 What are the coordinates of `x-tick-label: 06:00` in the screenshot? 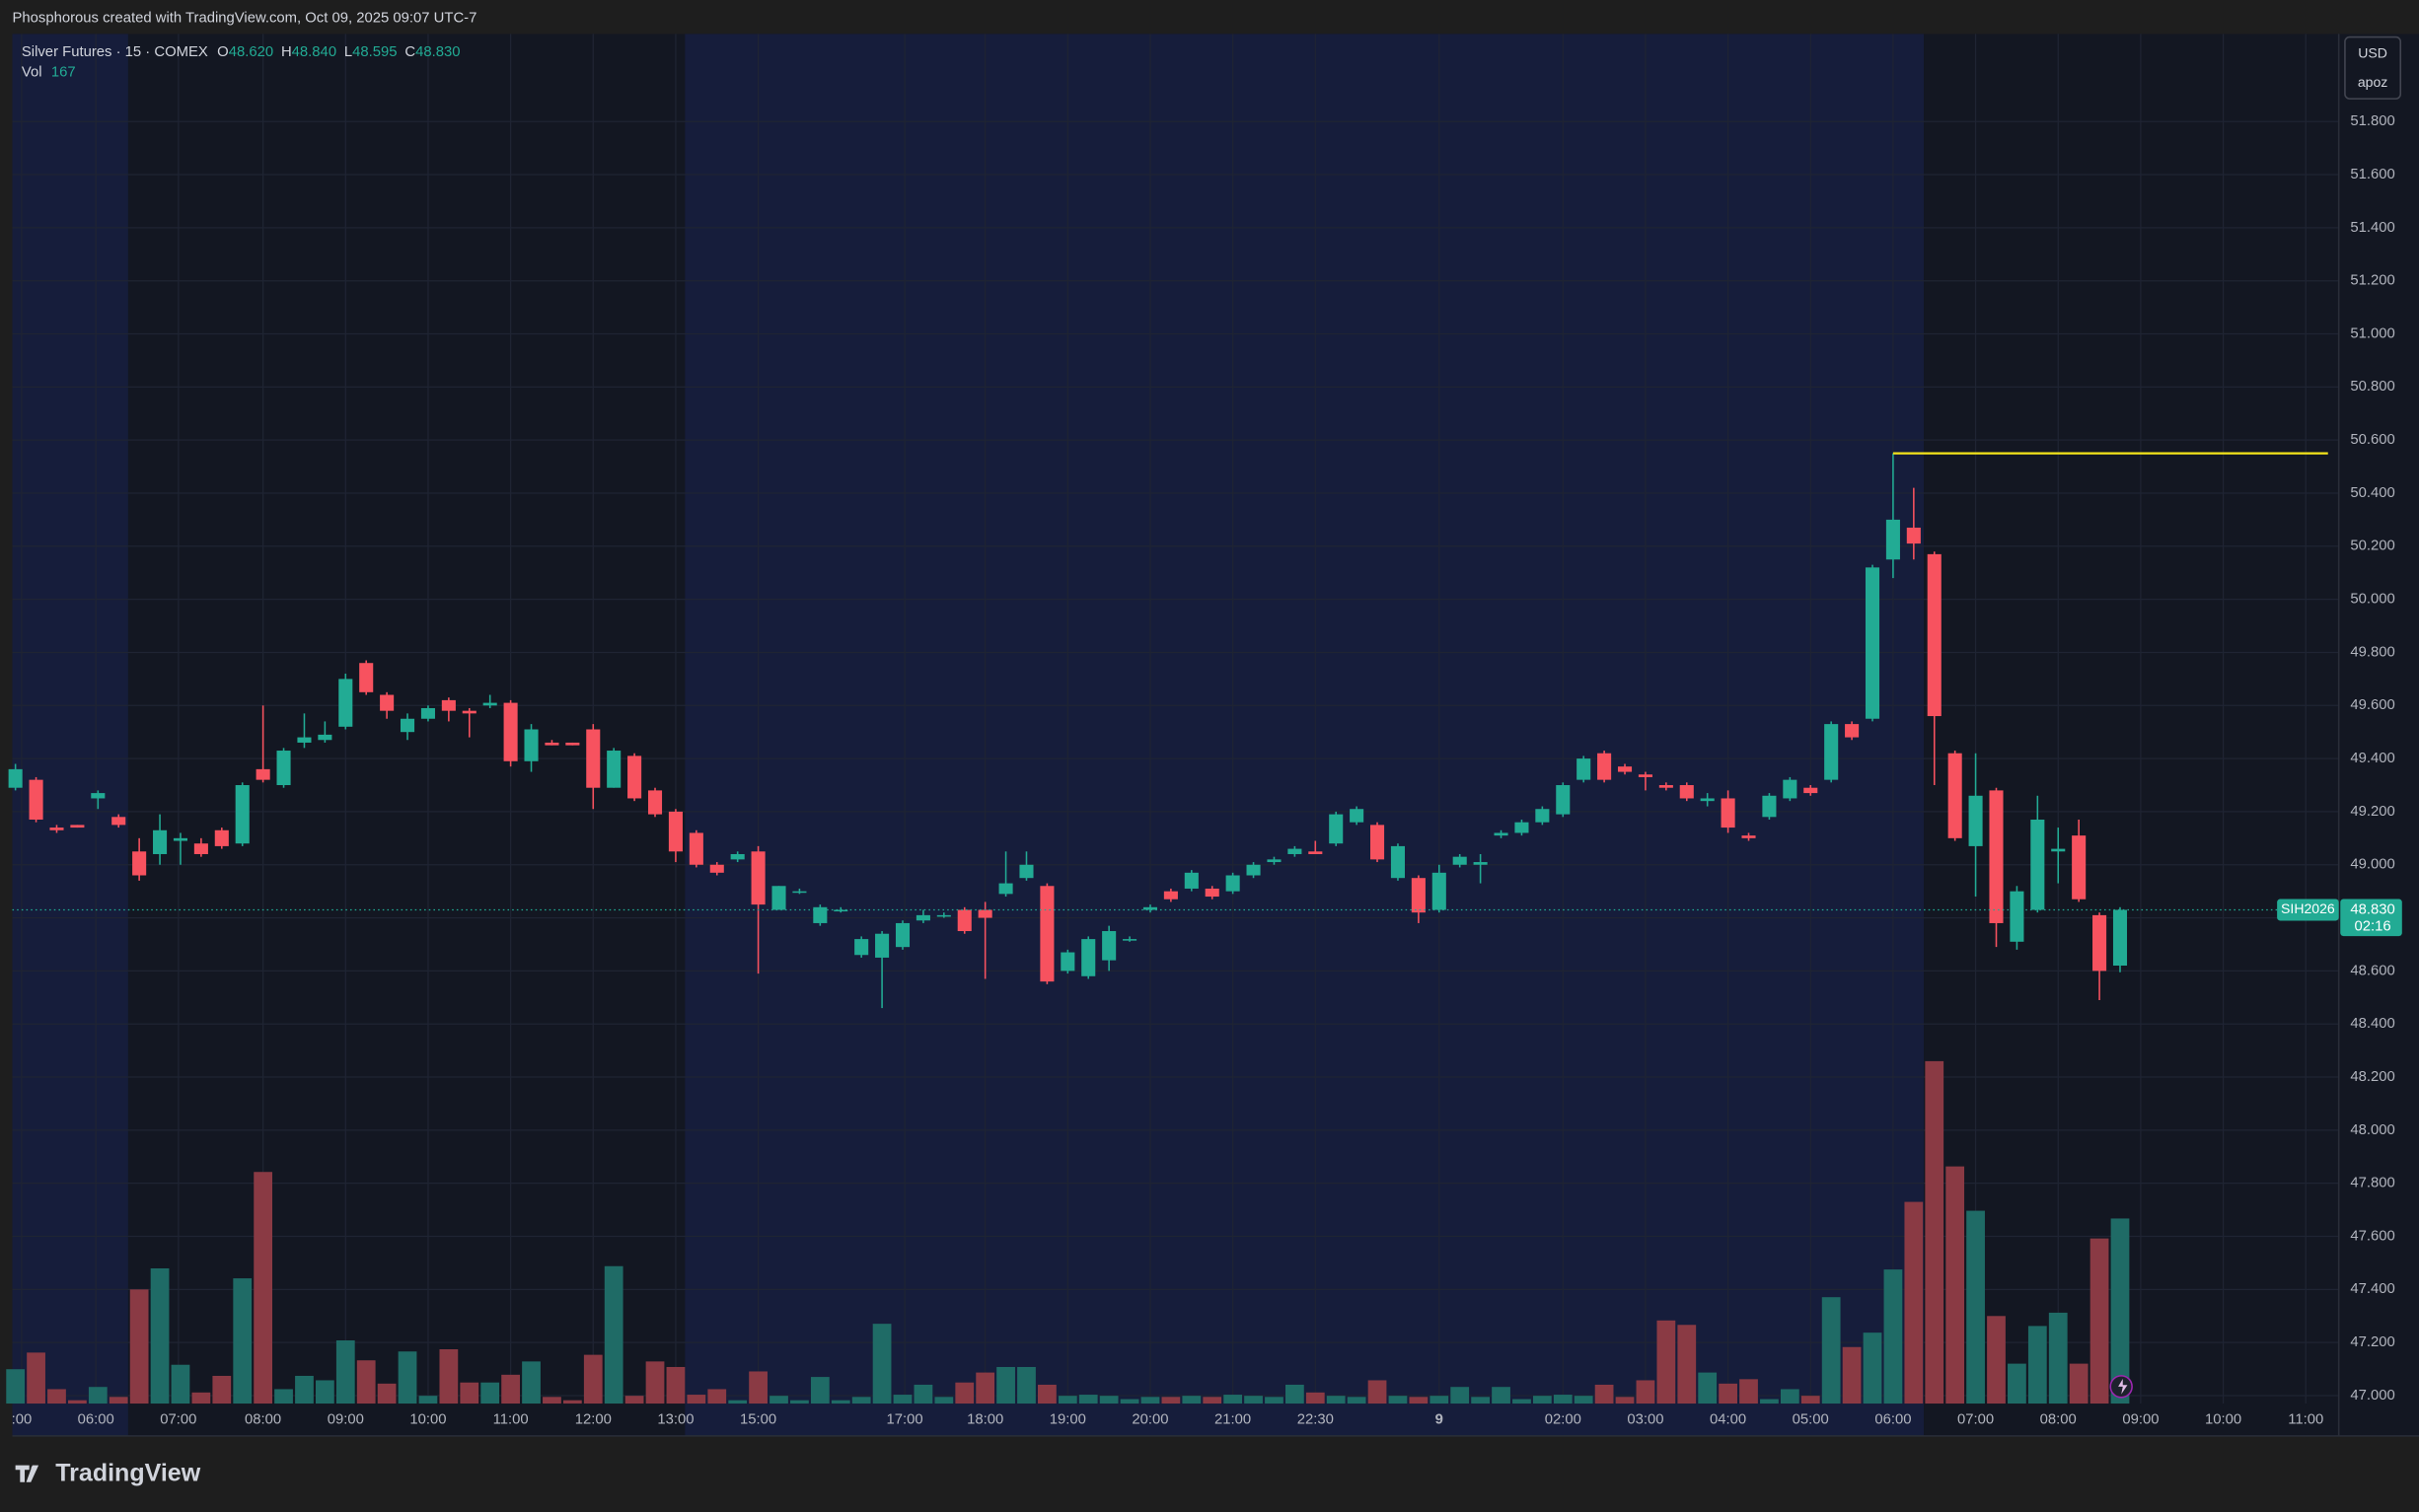 It's located at (96, 1419).